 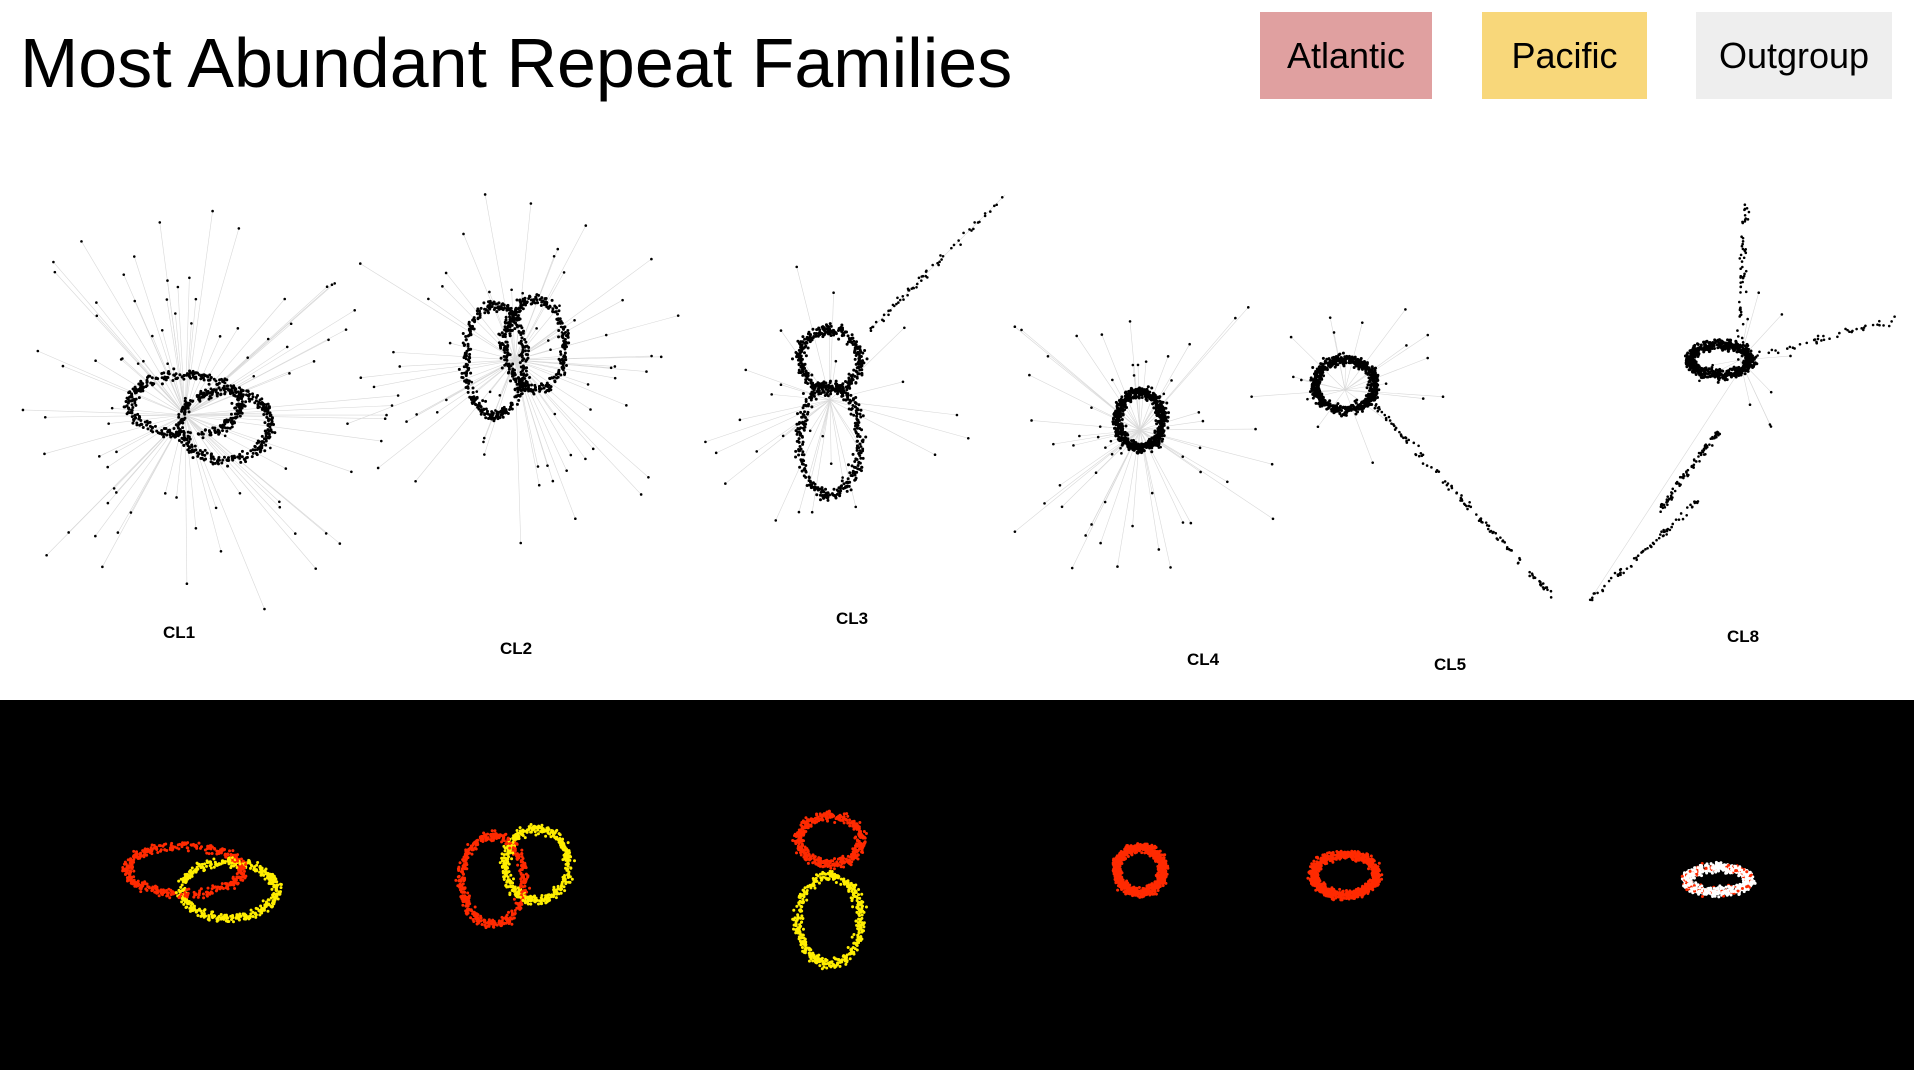 I want to click on legend-atlantic: Atlantic, so click(x=1346, y=55).